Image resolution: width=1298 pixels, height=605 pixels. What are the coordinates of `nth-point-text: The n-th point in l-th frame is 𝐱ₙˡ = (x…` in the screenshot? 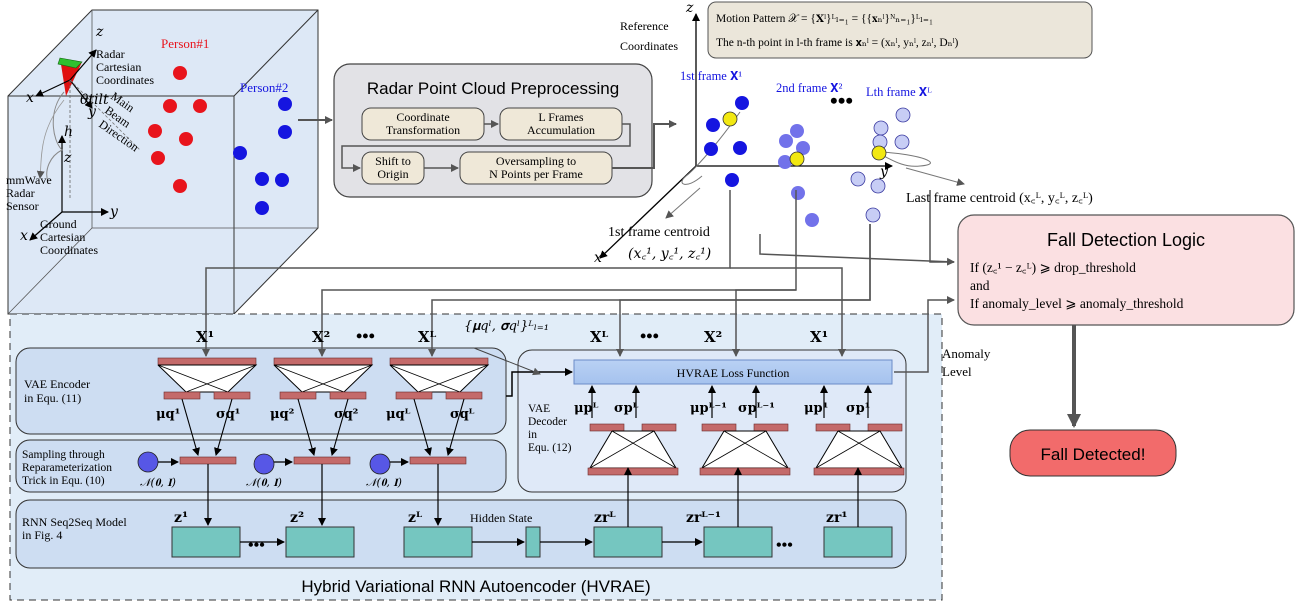 It's located at (837, 43).